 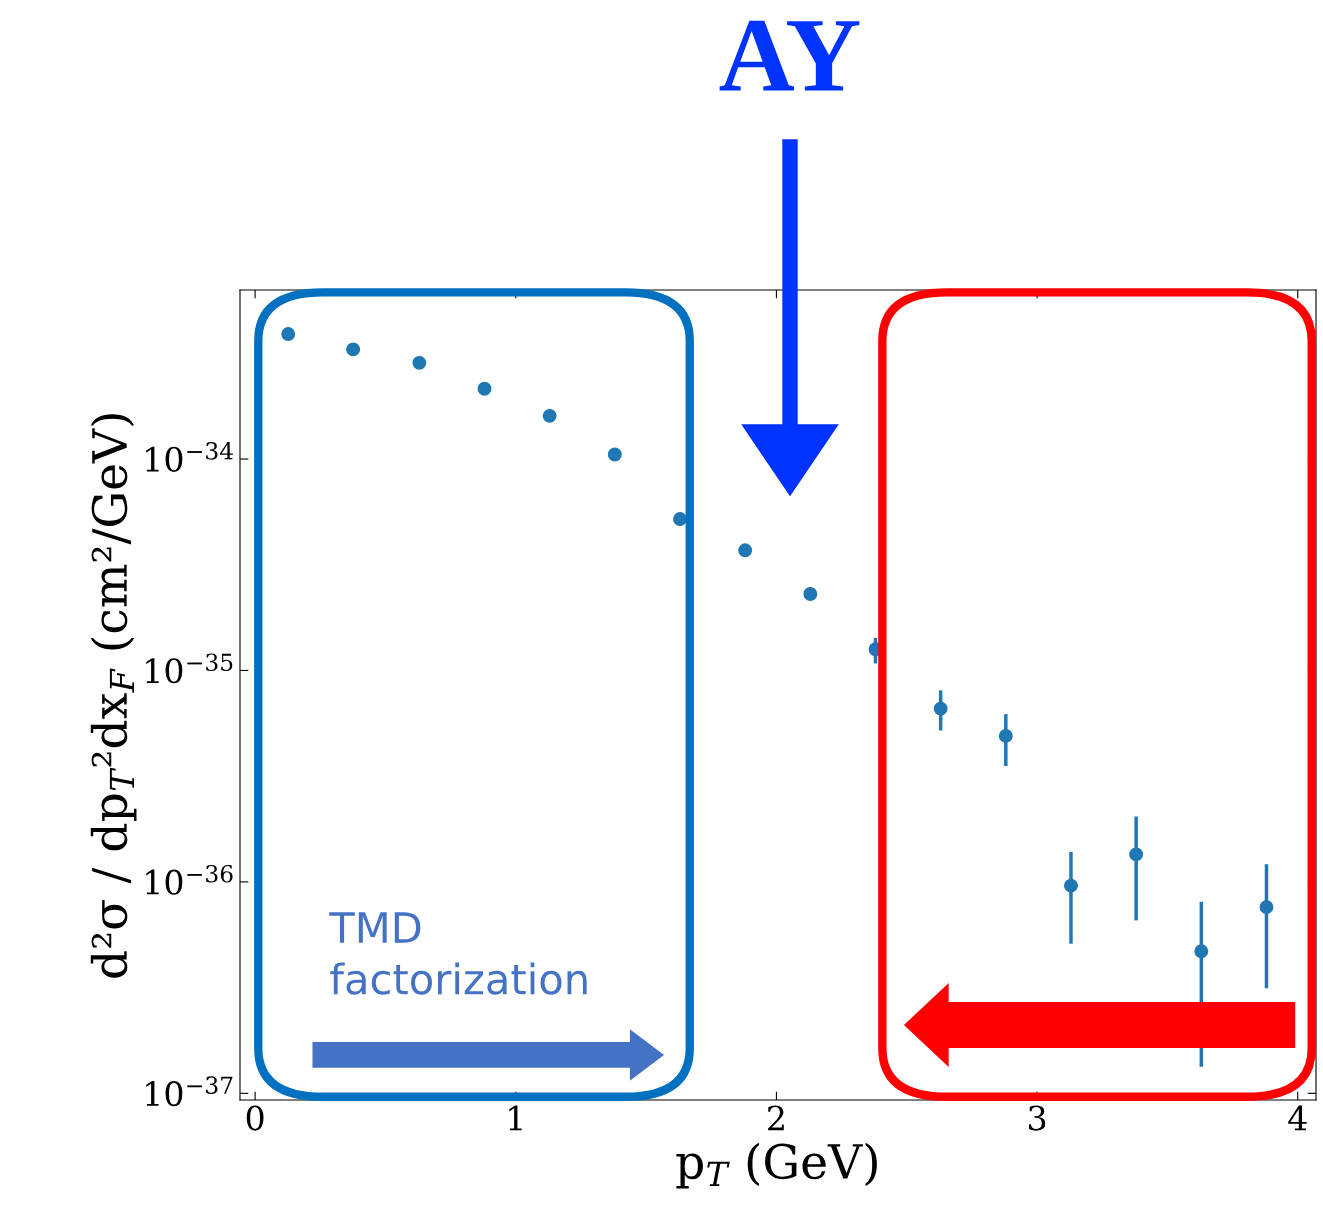 What do you see at coordinates (776, 1118) in the screenshot?
I see `x-tick-label: 2` at bounding box center [776, 1118].